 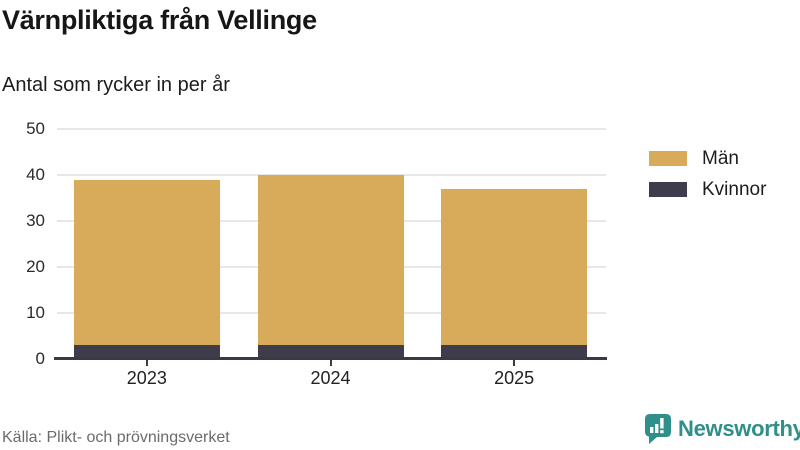 I want to click on newsworthy-logo: Newsworthy, so click(x=722, y=429).